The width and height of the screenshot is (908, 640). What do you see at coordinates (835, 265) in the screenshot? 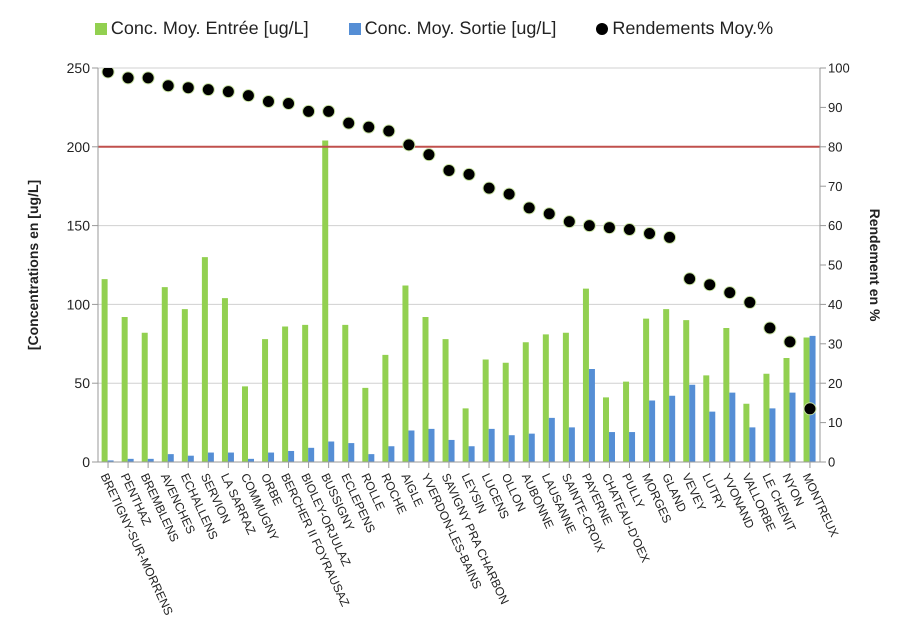
I see `y2-tick-label: 50` at bounding box center [835, 265].